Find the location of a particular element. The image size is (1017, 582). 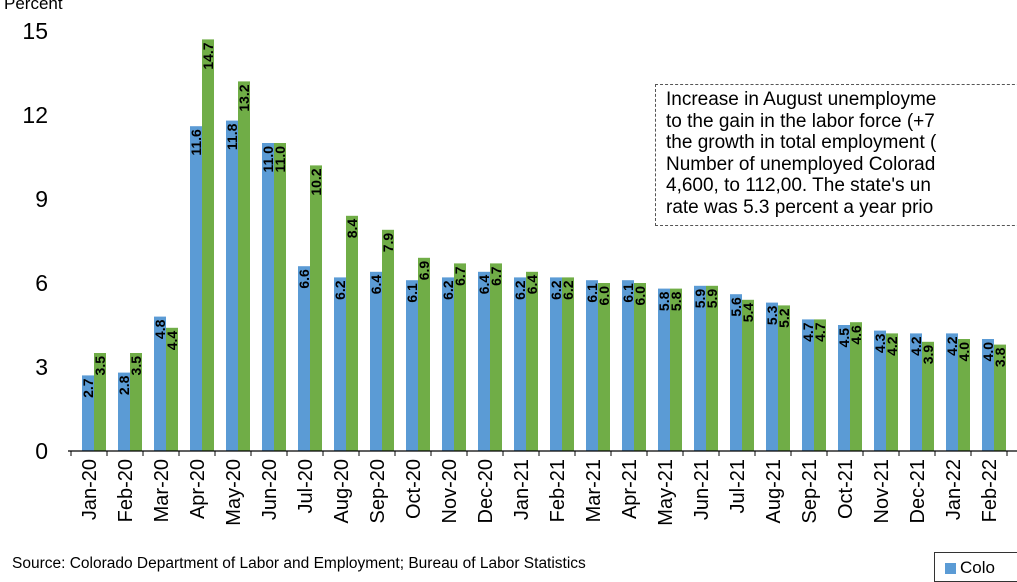

data-label: 4.3 is located at coordinates (880, 343).